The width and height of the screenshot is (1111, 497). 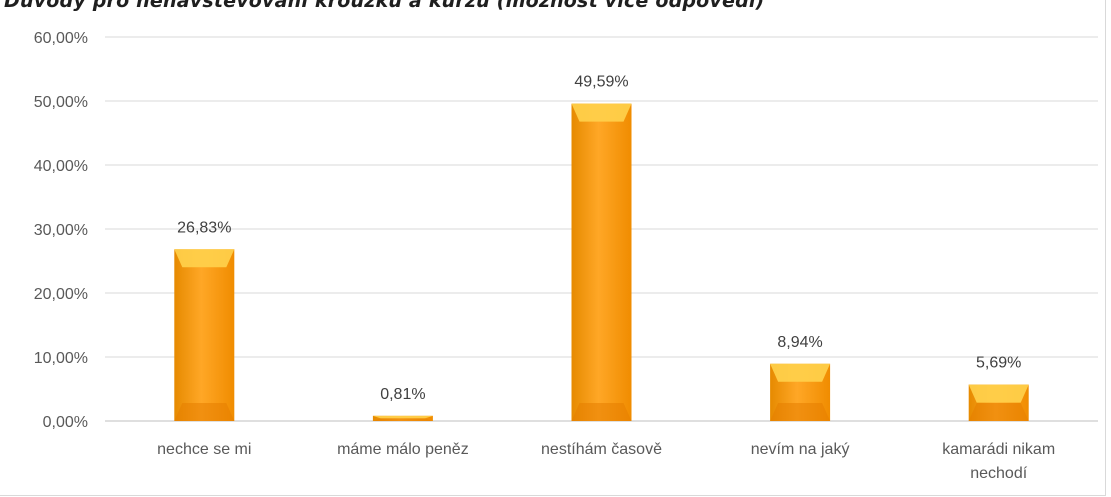 What do you see at coordinates (800, 449) in the screenshot?
I see `category-label: nevím na jaký` at bounding box center [800, 449].